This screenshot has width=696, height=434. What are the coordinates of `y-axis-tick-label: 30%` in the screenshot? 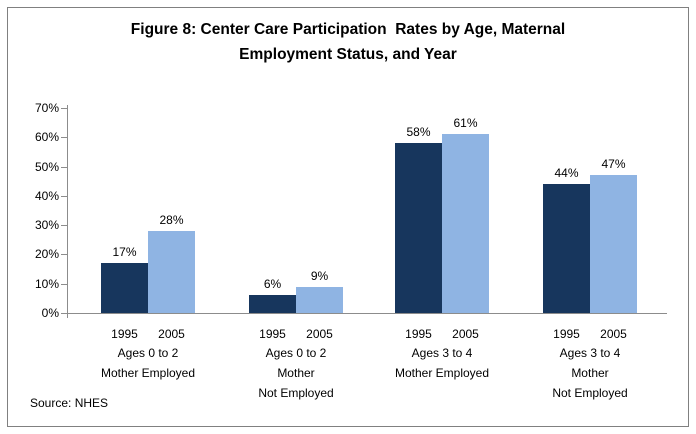 It's located at (46, 225).